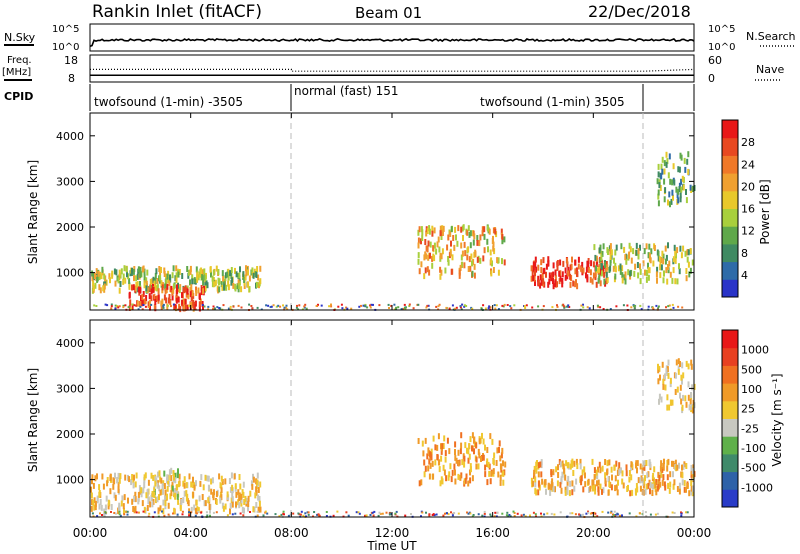 This screenshot has width=800, height=554. Describe the element at coordinates (70, 181) in the screenshot. I see `ytick-label: 3000` at that location.